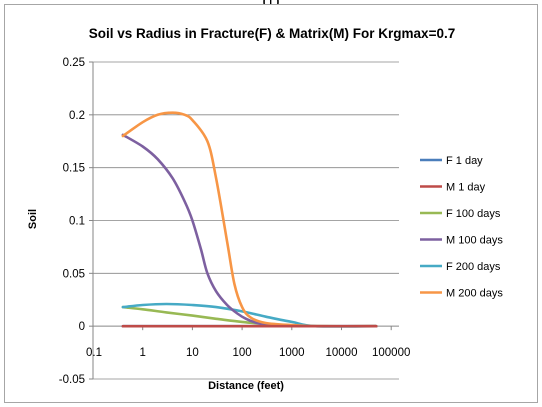  Describe the element at coordinates (249, 315) in the screenshot. I see `series-line-f-200-days` at that location.